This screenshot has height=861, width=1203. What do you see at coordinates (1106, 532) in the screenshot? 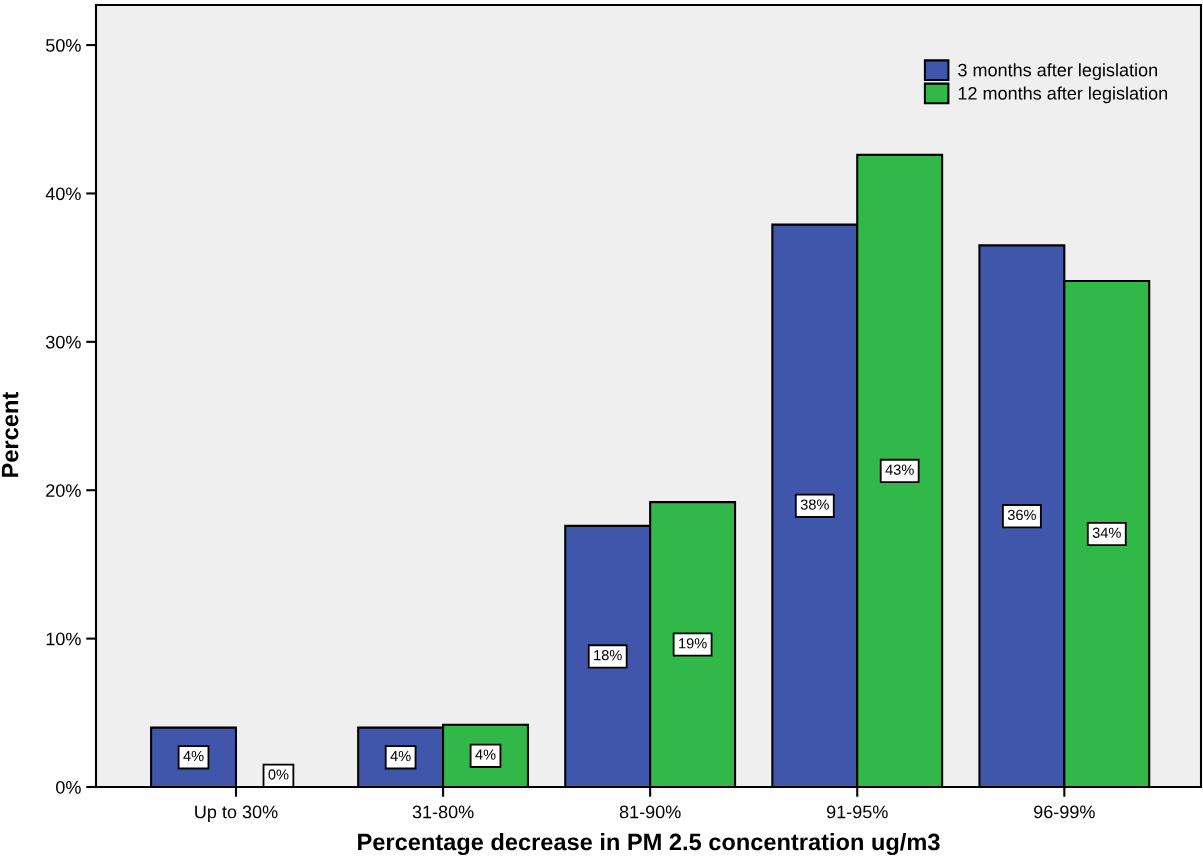
I see `data-label: 34%` at bounding box center [1106, 532].